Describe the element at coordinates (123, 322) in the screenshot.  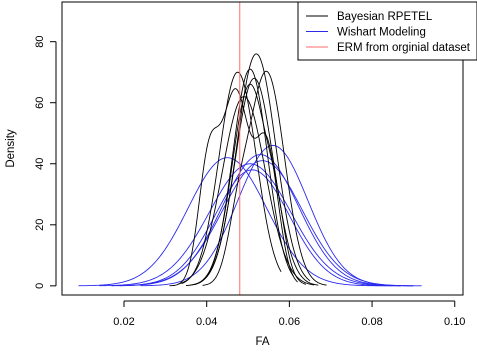
I see `x-tick-label: 0.02` at that location.